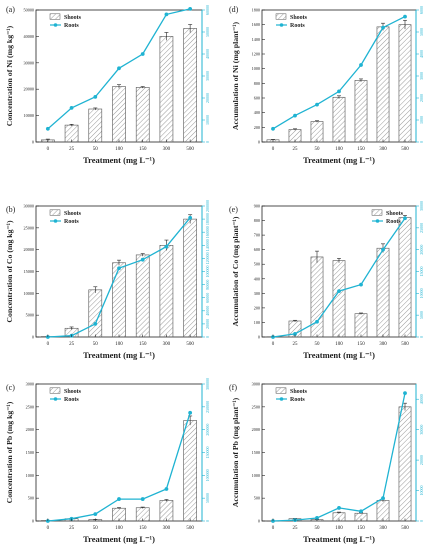 This screenshot has height=550, width=447. What do you see at coordinates (207, 407) in the screenshot?
I see `right-tick-label: 250000` at bounding box center [207, 407].